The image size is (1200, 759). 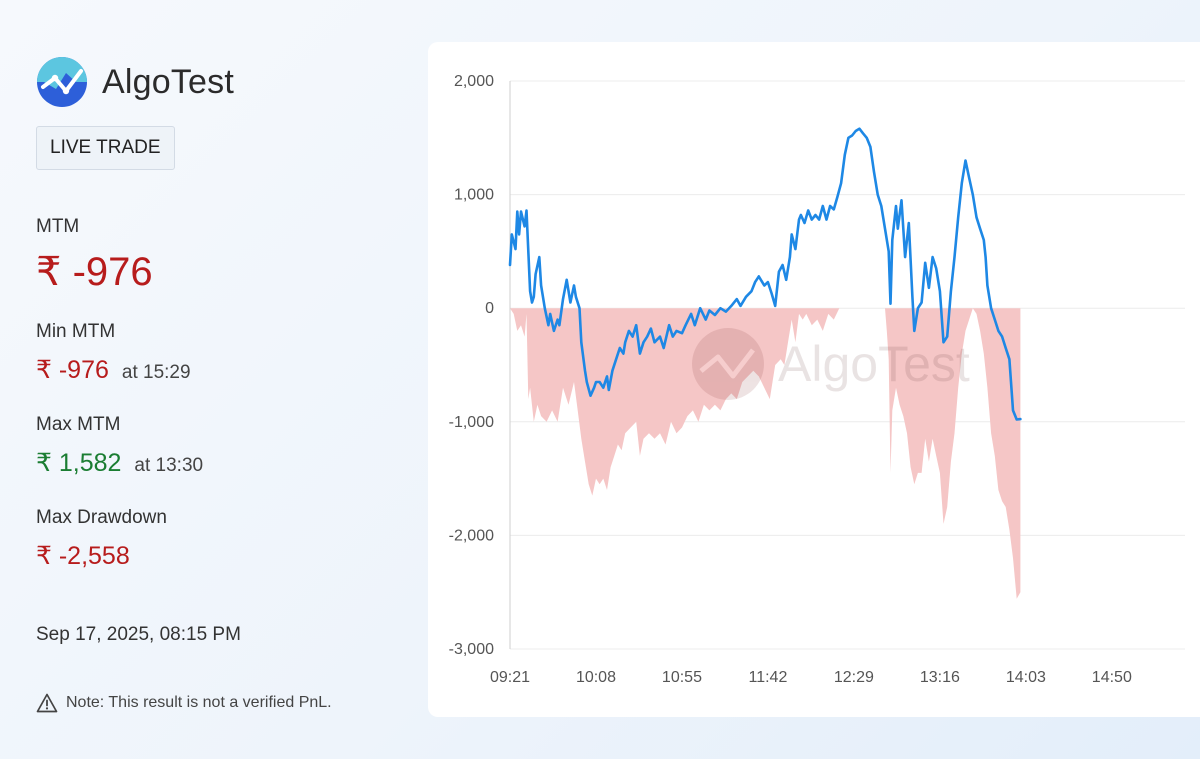 I want to click on watermark-logo-mark, so click(x=727, y=363).